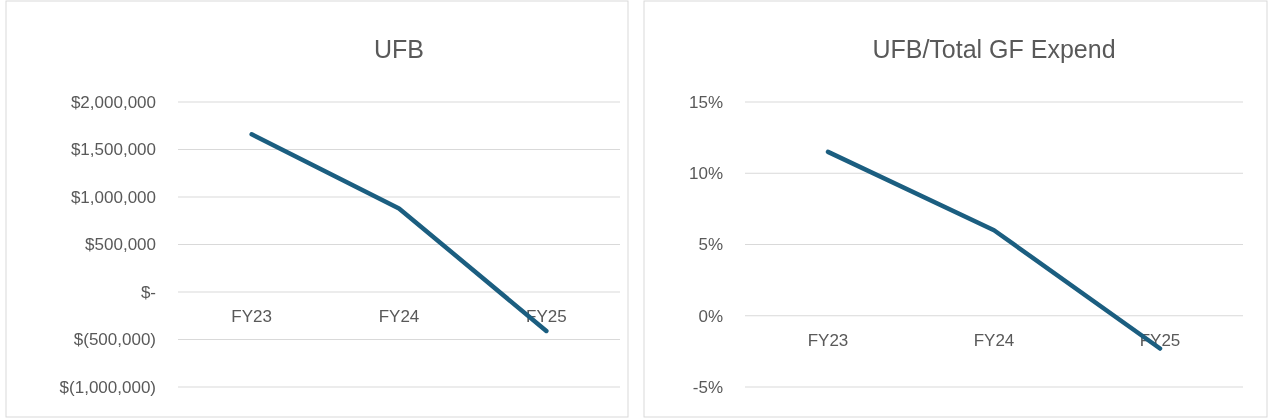 This screenshot has width=1273, height=418. I want to click on chart-title: UFB, so click(399, 49).